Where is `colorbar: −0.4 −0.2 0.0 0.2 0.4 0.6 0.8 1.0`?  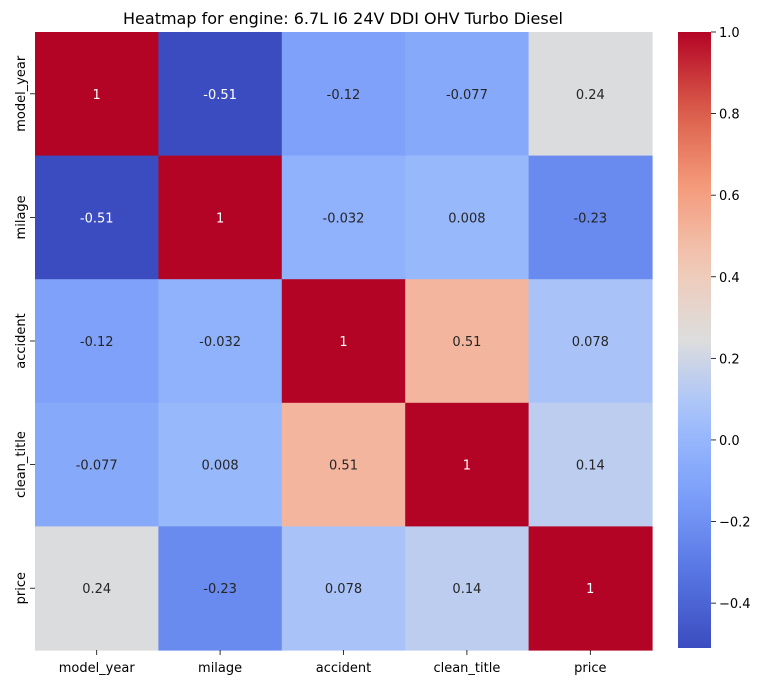
colorbar: −0.4 −0.2 0.0 0.2 0.4 0.6 0.8 1.0 is located at coordinates (714, 337).